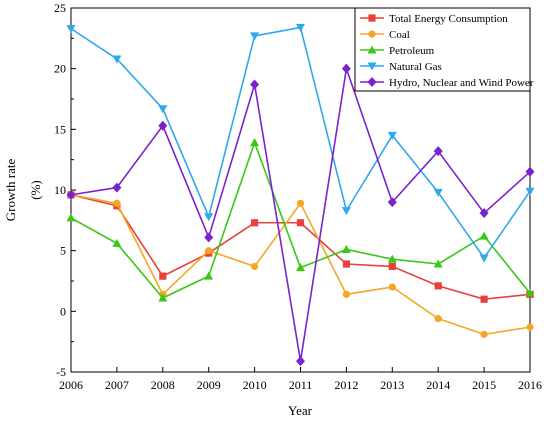 The width and height of the screenshot is (550, 423). What do you see at coordinates (209, 385) in the screenshot?
I see `x-tick-label: 2009` at bounding box center [209, 385].